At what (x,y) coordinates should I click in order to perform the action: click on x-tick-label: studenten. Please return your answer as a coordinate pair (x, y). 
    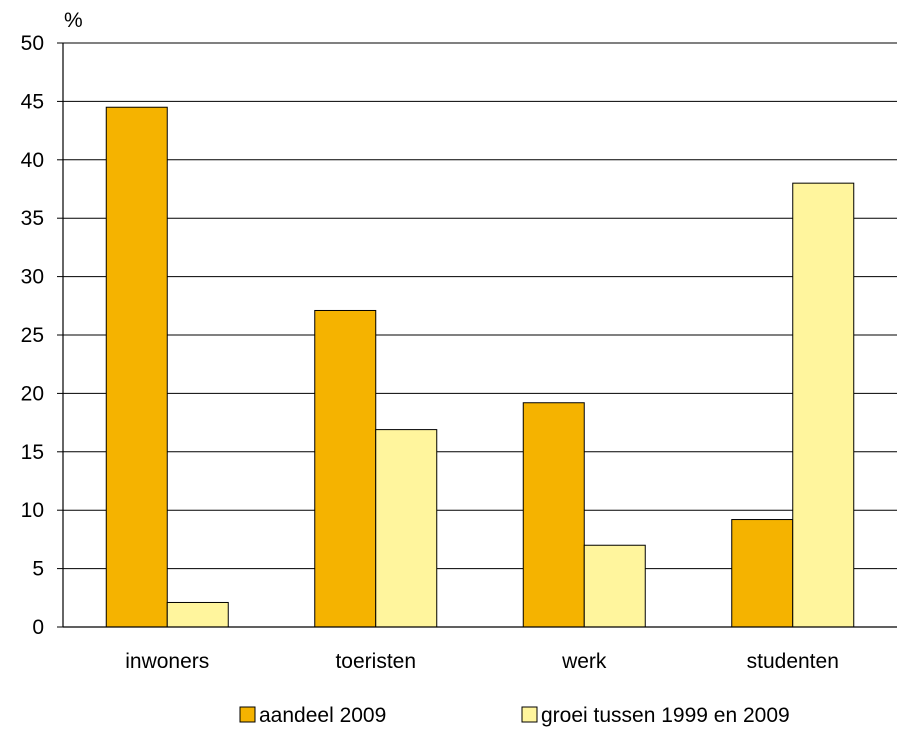
    Looking at the image, I should click on (793, 661).